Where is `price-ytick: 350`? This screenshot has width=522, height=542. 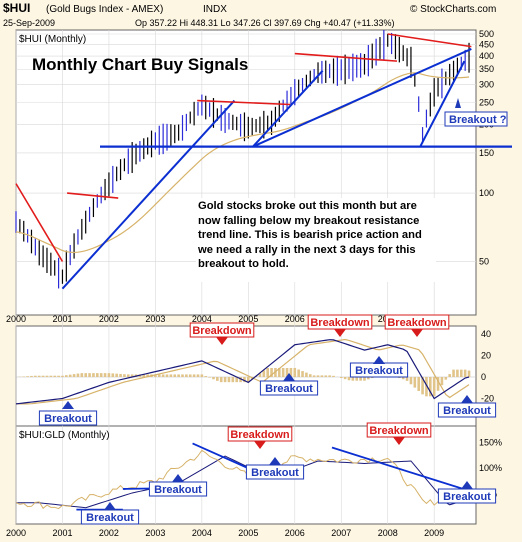
price-ytick: 350 is located at coordinates (486, 69).